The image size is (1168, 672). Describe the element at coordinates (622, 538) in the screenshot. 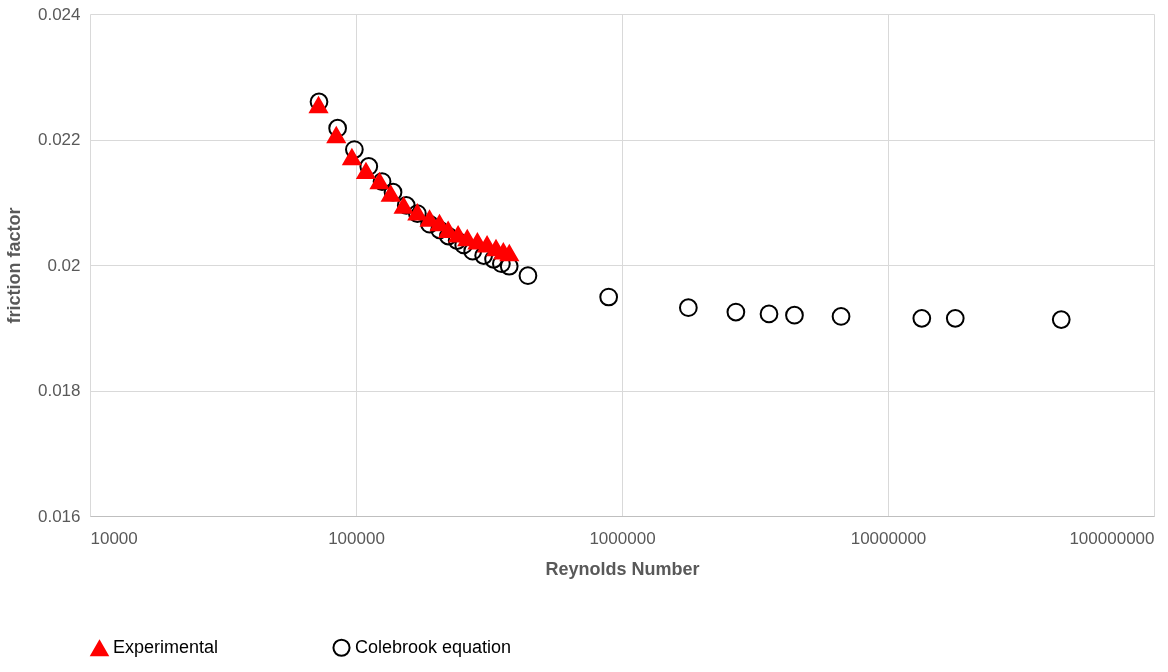

I see `x-tick-label: 1000000` at that location.